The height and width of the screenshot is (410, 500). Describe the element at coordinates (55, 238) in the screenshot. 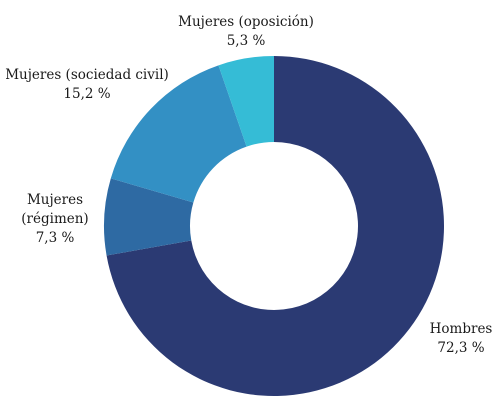

I see `slice-value: 7,3 %` at that location.